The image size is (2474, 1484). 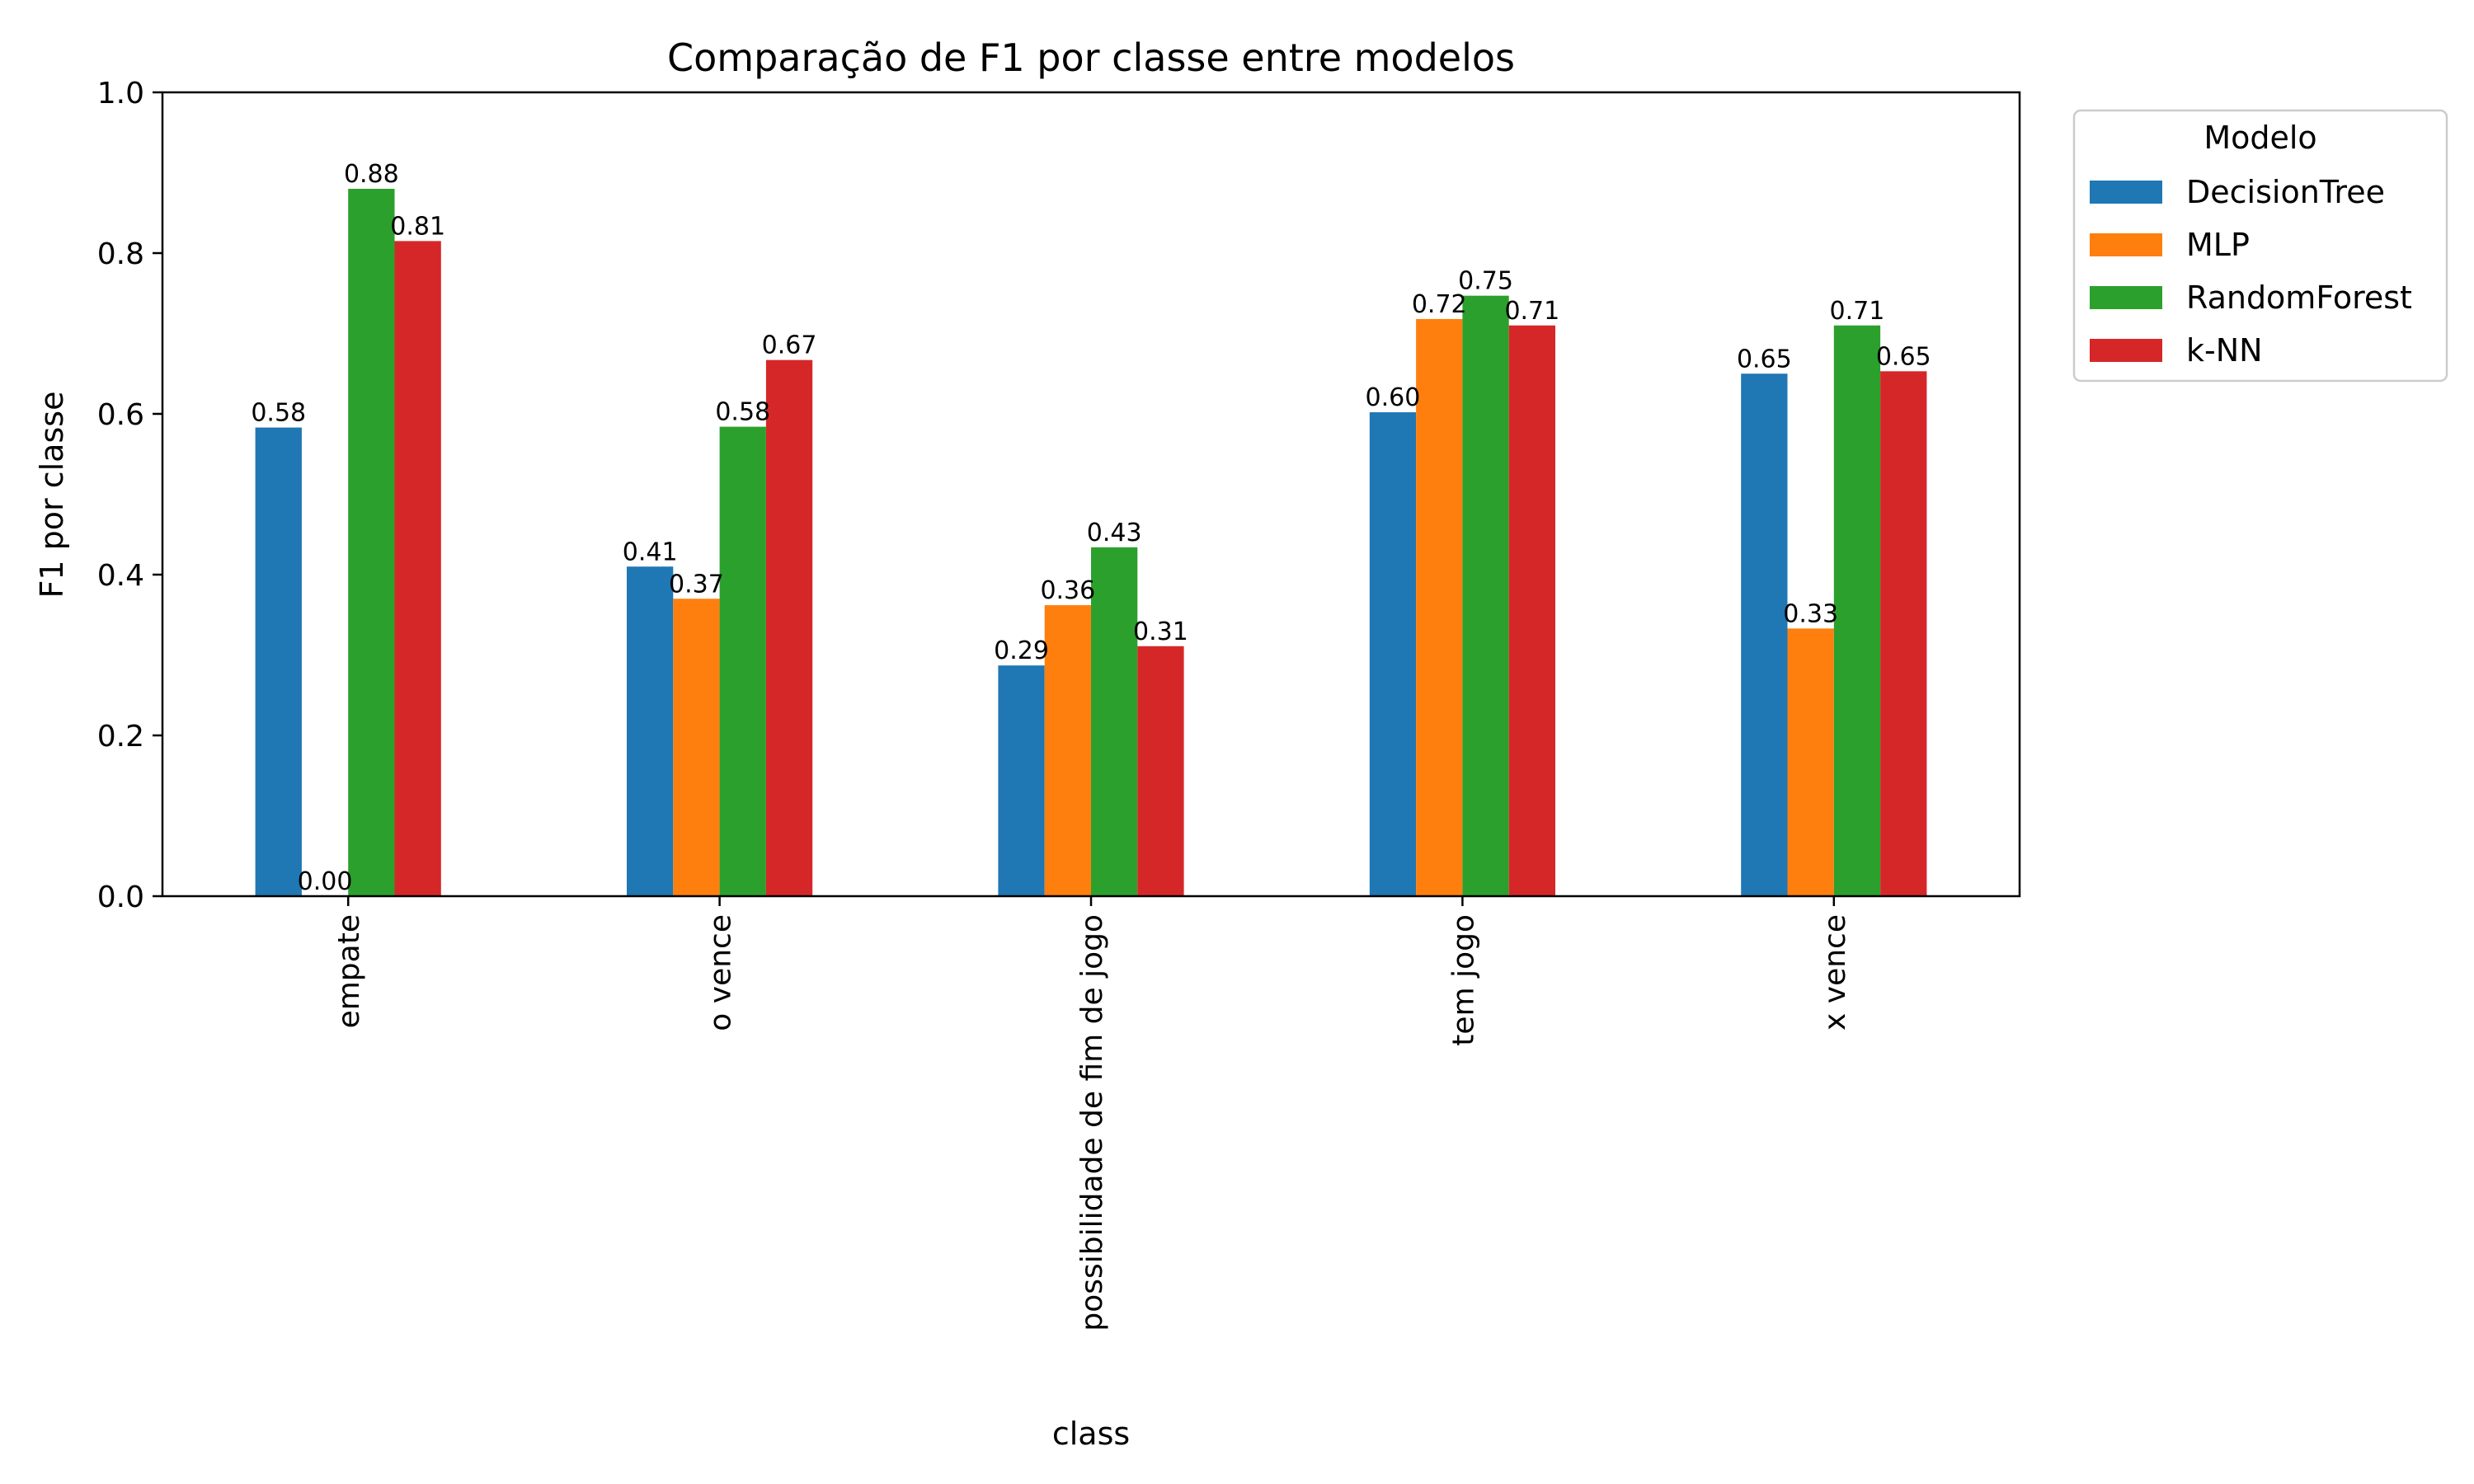 I want to click on data-label: 0.81, so click(x=417, y=226).